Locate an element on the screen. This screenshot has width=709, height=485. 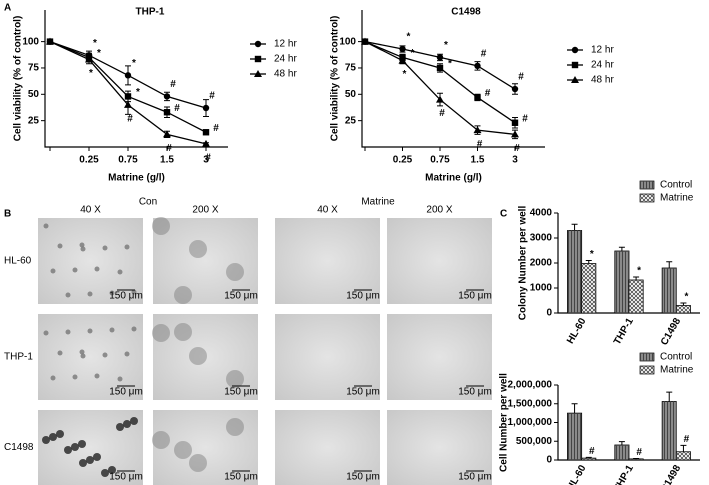
y-tick-label: 500,000 is located at coordinates (534, 441).